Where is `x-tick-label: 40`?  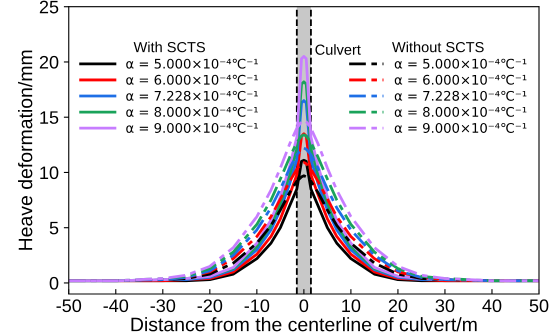
x-tick-label: 40 is located at coordinates (492, 305).